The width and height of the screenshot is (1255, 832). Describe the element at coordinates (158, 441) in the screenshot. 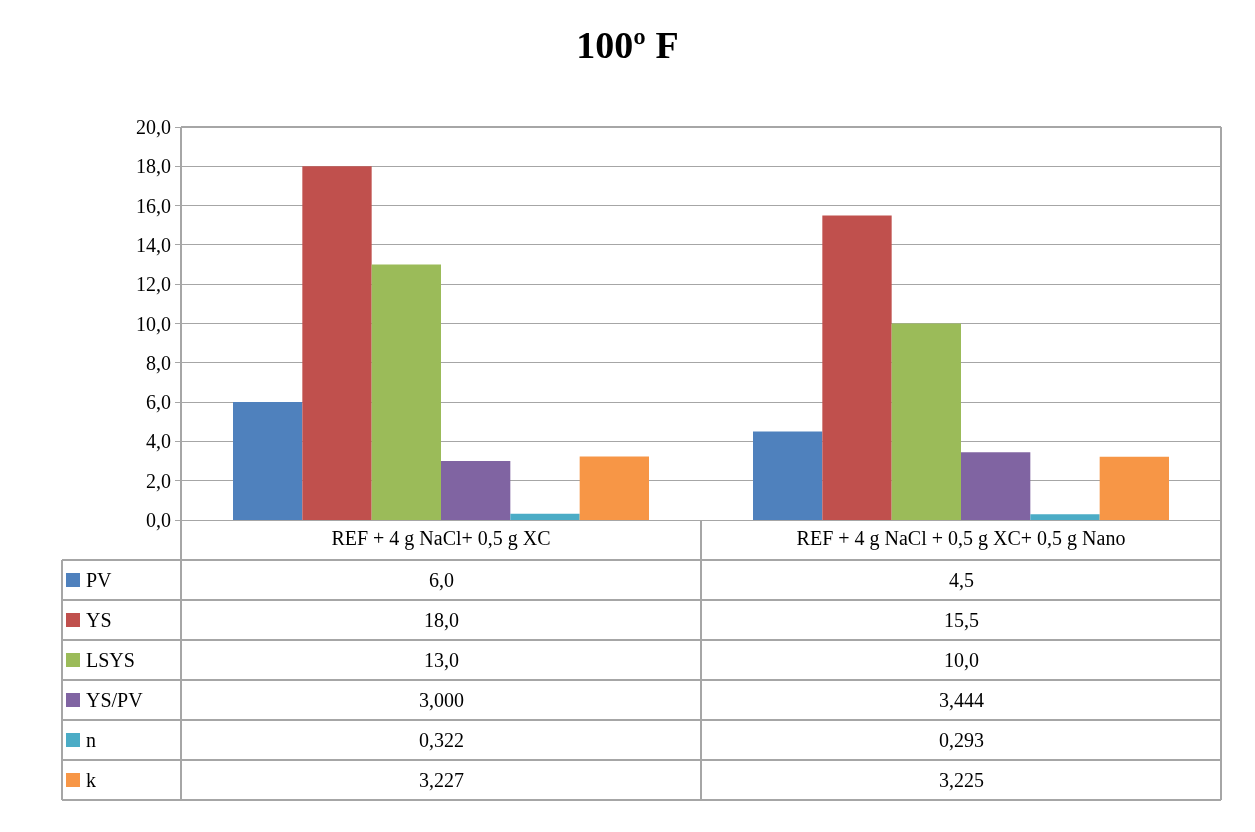

I see `y-tick-label: 4,0` at that location.